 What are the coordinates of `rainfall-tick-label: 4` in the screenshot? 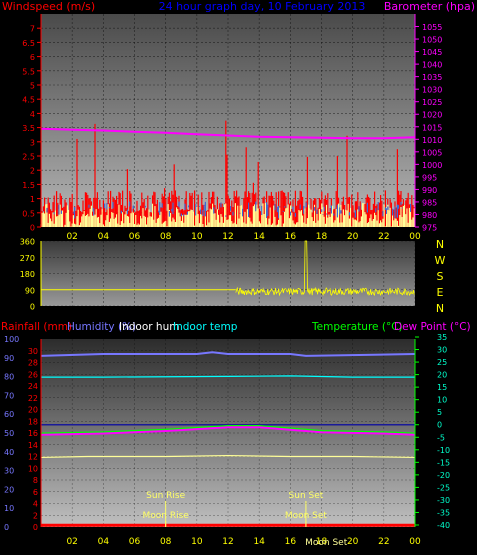 It's located at (35, 504).